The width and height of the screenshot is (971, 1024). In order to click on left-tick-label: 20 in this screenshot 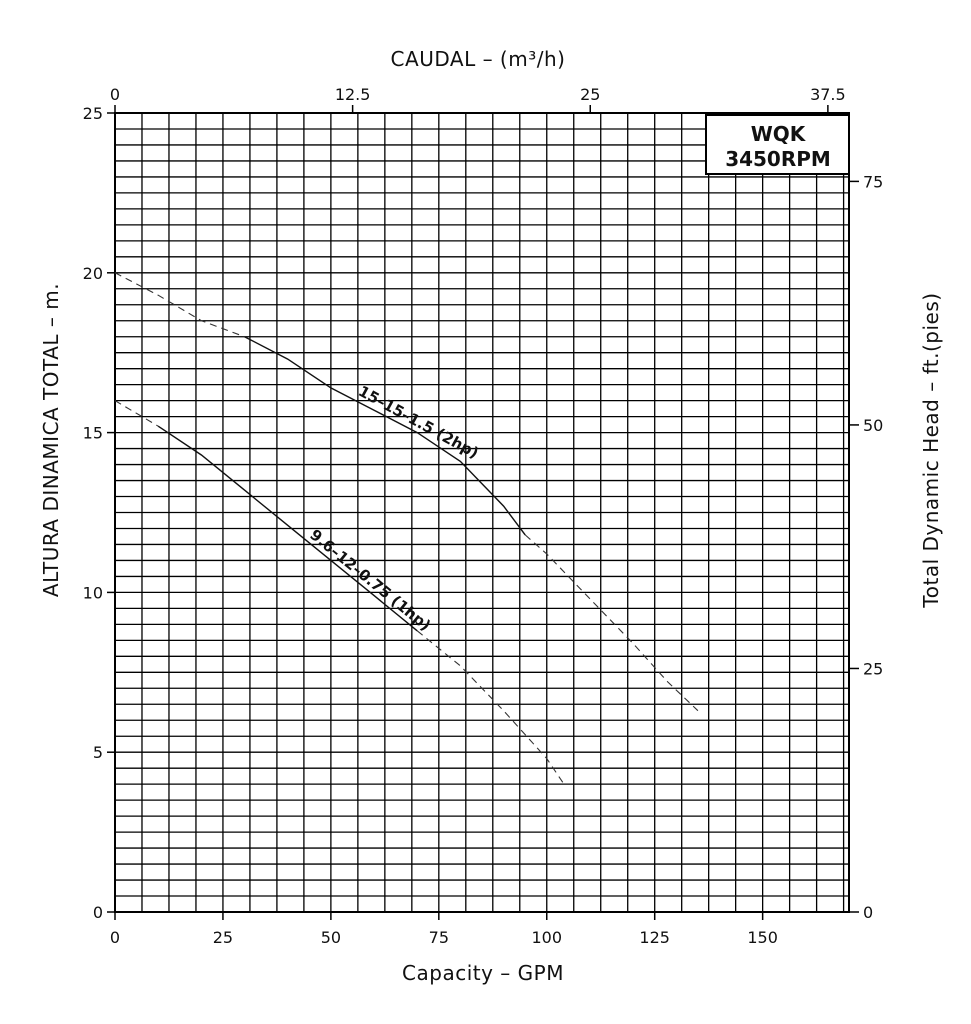, I will do `click(93, 273)`.